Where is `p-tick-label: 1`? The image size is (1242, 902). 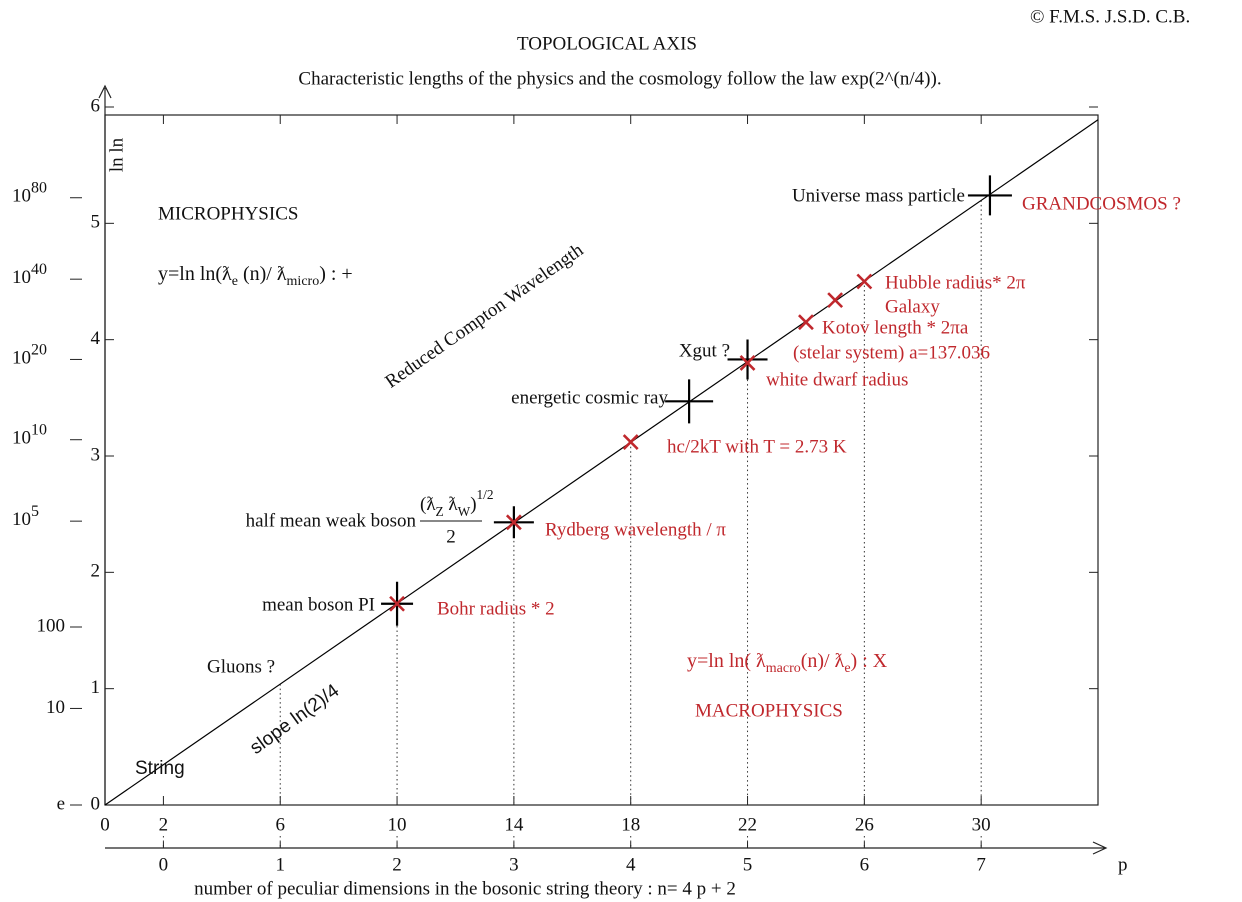
p-tick-label: 1 is located at coordinates (280, 864).